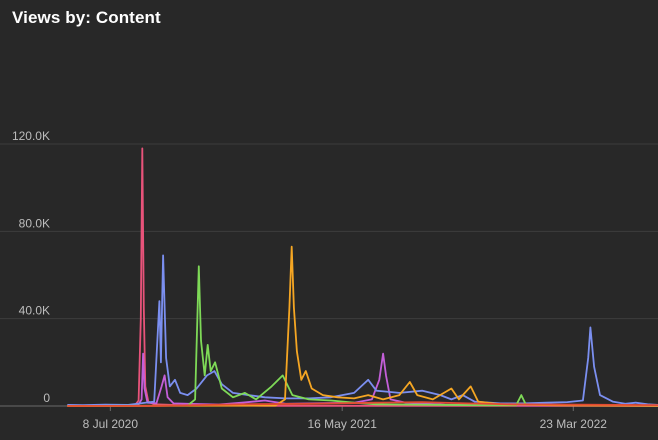 This screenshot has height=440, width=658. Describe the element at coordinates (34, 311) in the screenshot. I see `y-tick-label: 40.0K` at that location.